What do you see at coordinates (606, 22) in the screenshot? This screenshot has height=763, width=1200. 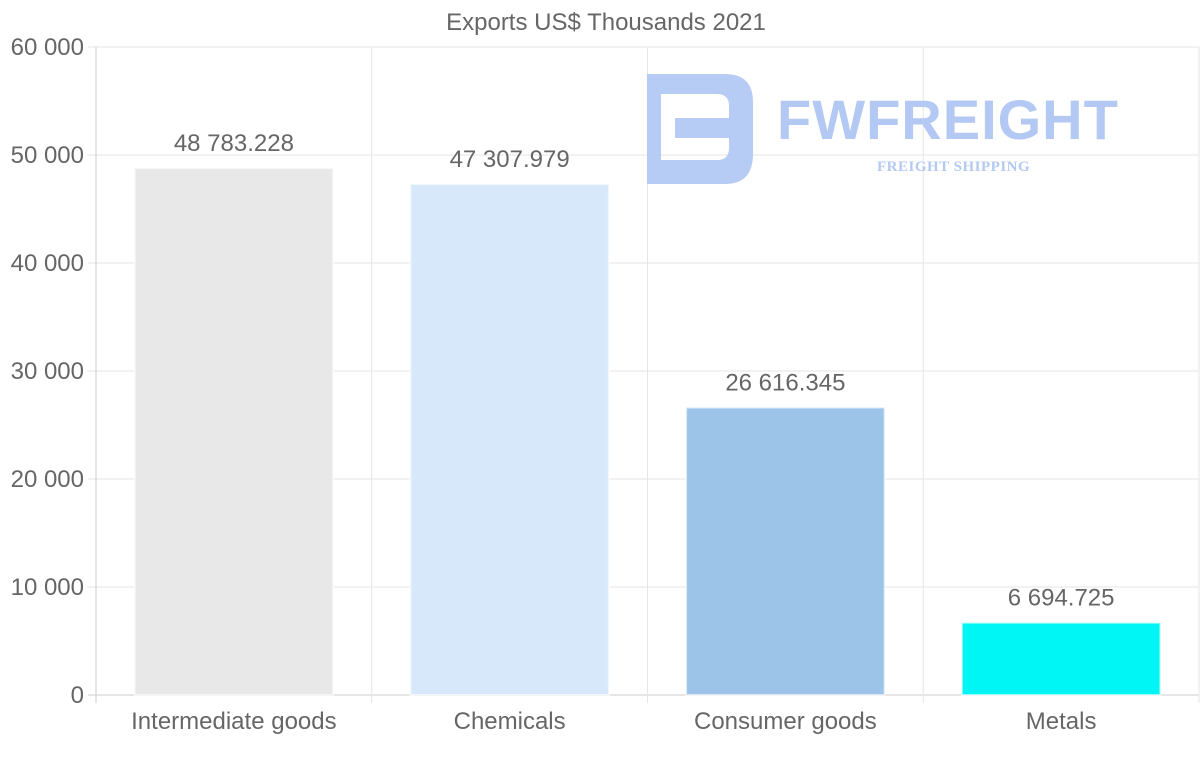 I see `chart-title: Exports US$ Thousands 2021` at bounding box center [606, 22].